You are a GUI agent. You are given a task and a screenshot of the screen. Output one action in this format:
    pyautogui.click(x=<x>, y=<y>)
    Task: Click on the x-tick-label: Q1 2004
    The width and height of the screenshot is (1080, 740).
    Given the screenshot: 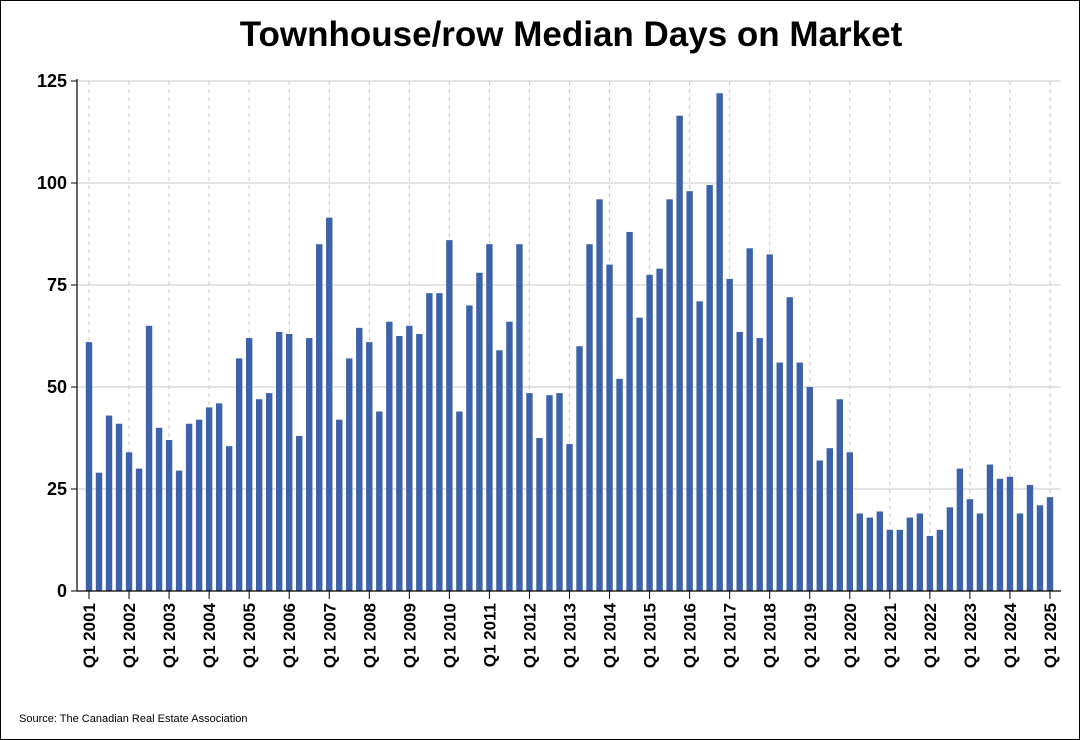 What is the action you would take?
    pyautogui.click(x=209, y=635)
    